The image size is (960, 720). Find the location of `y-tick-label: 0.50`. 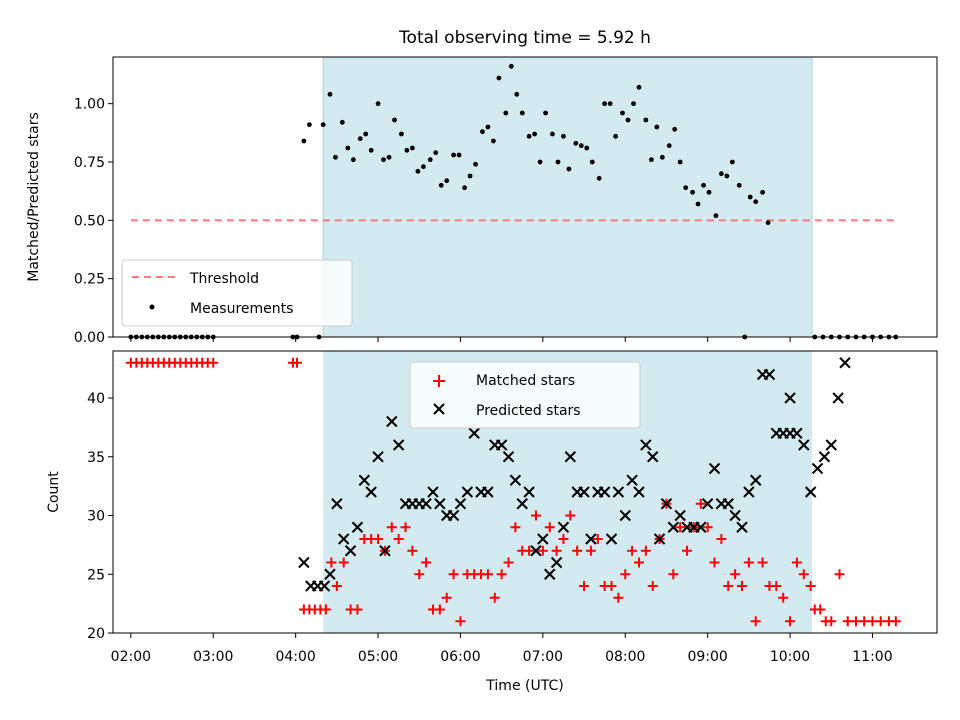

y-tick-label: 0.50 is located at coordinates (89, 221).